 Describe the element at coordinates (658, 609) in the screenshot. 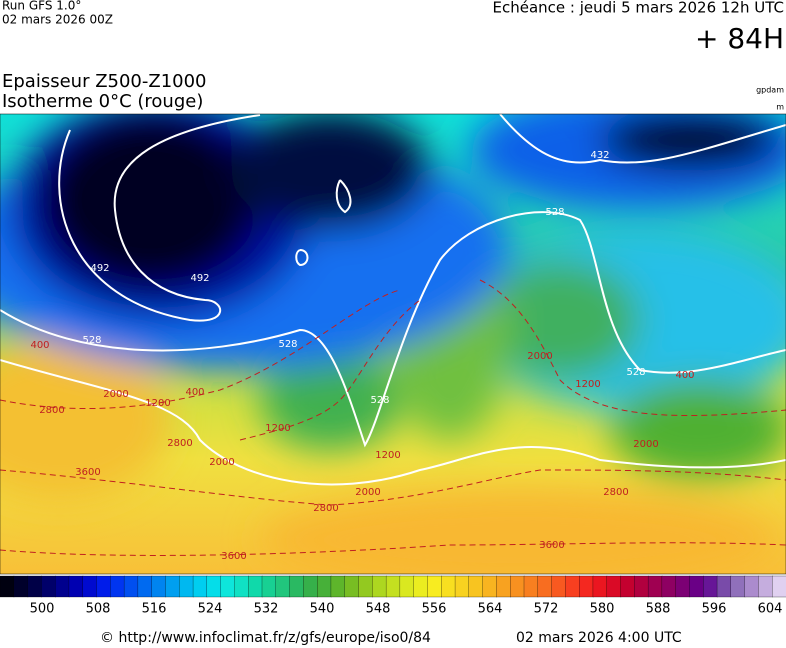

I see `colorbar-label: 588` at that location.